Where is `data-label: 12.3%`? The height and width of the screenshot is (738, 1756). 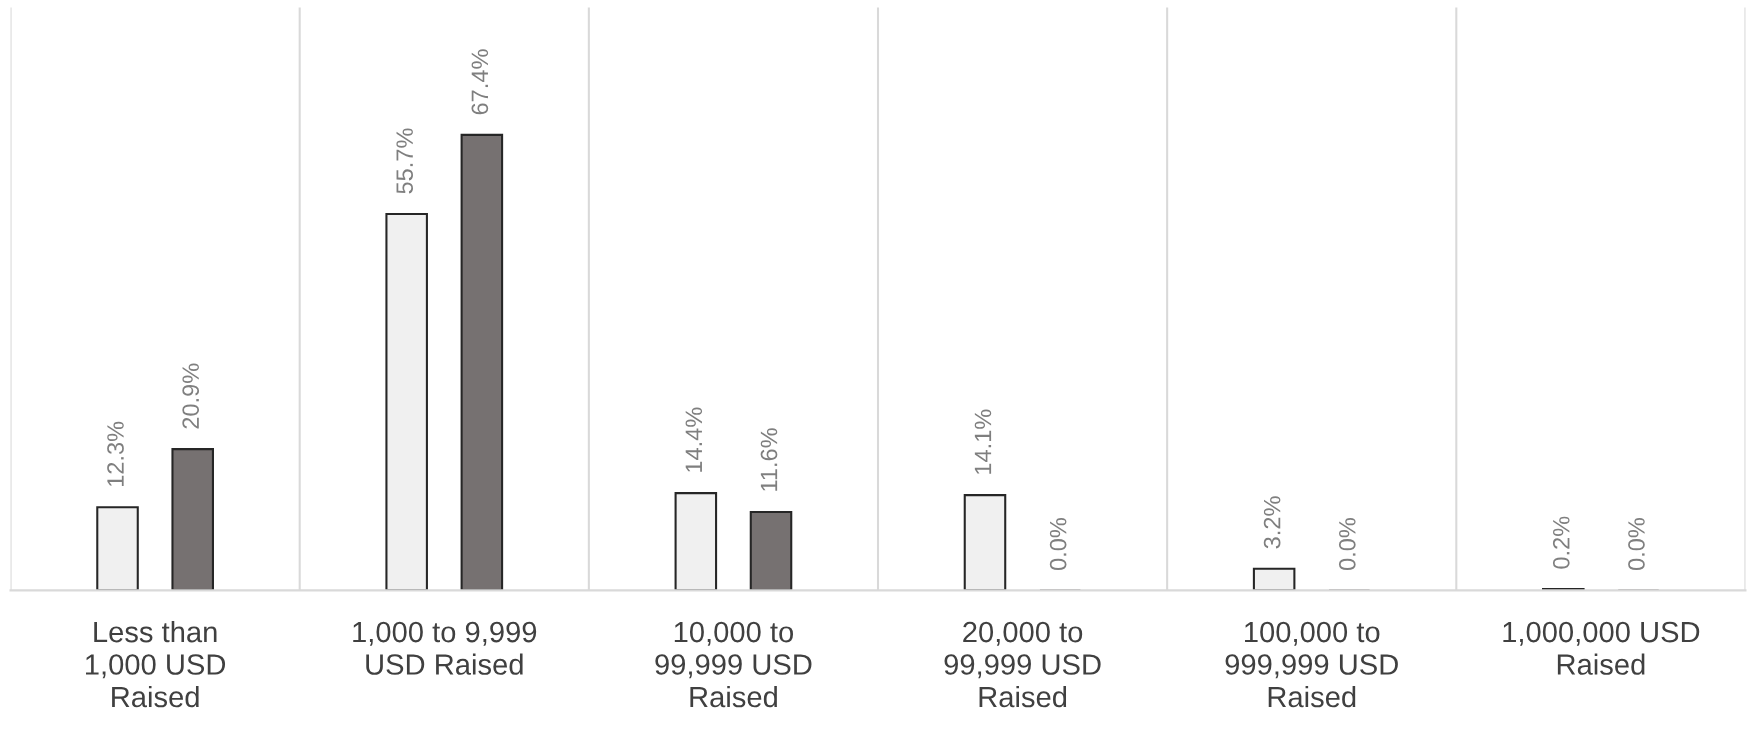 data-label: 12.3% is located at coordinates (115, 454).